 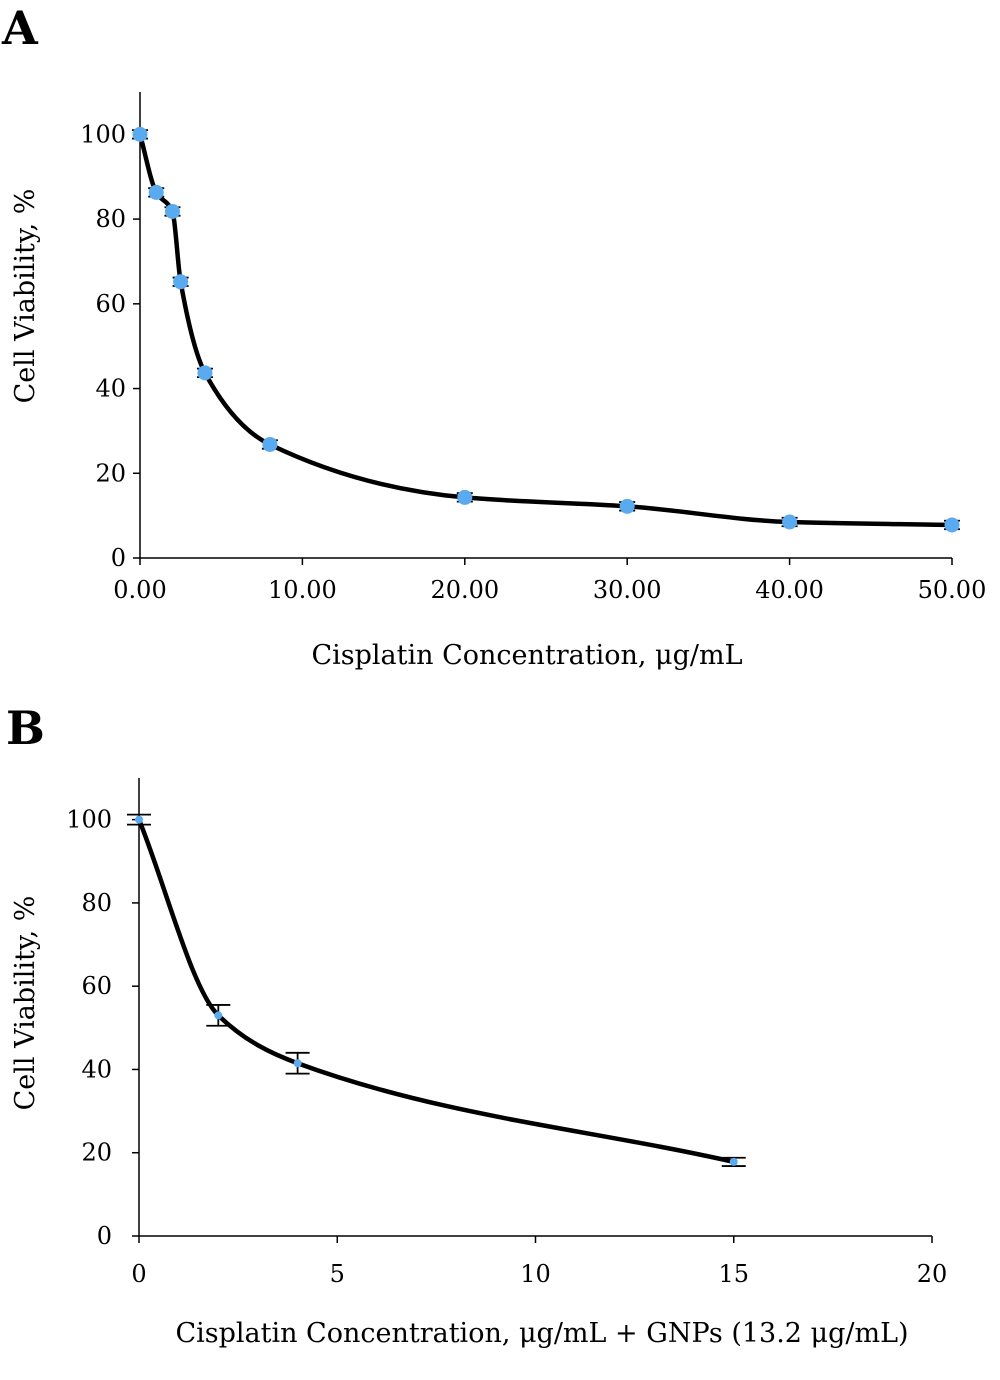 What do you see at coordinates (526, 655) in the screenshot?
I see `panel-a-x-axis-title: Cisplatin Concentration, μg/mL` at bounding box center [526, 655].